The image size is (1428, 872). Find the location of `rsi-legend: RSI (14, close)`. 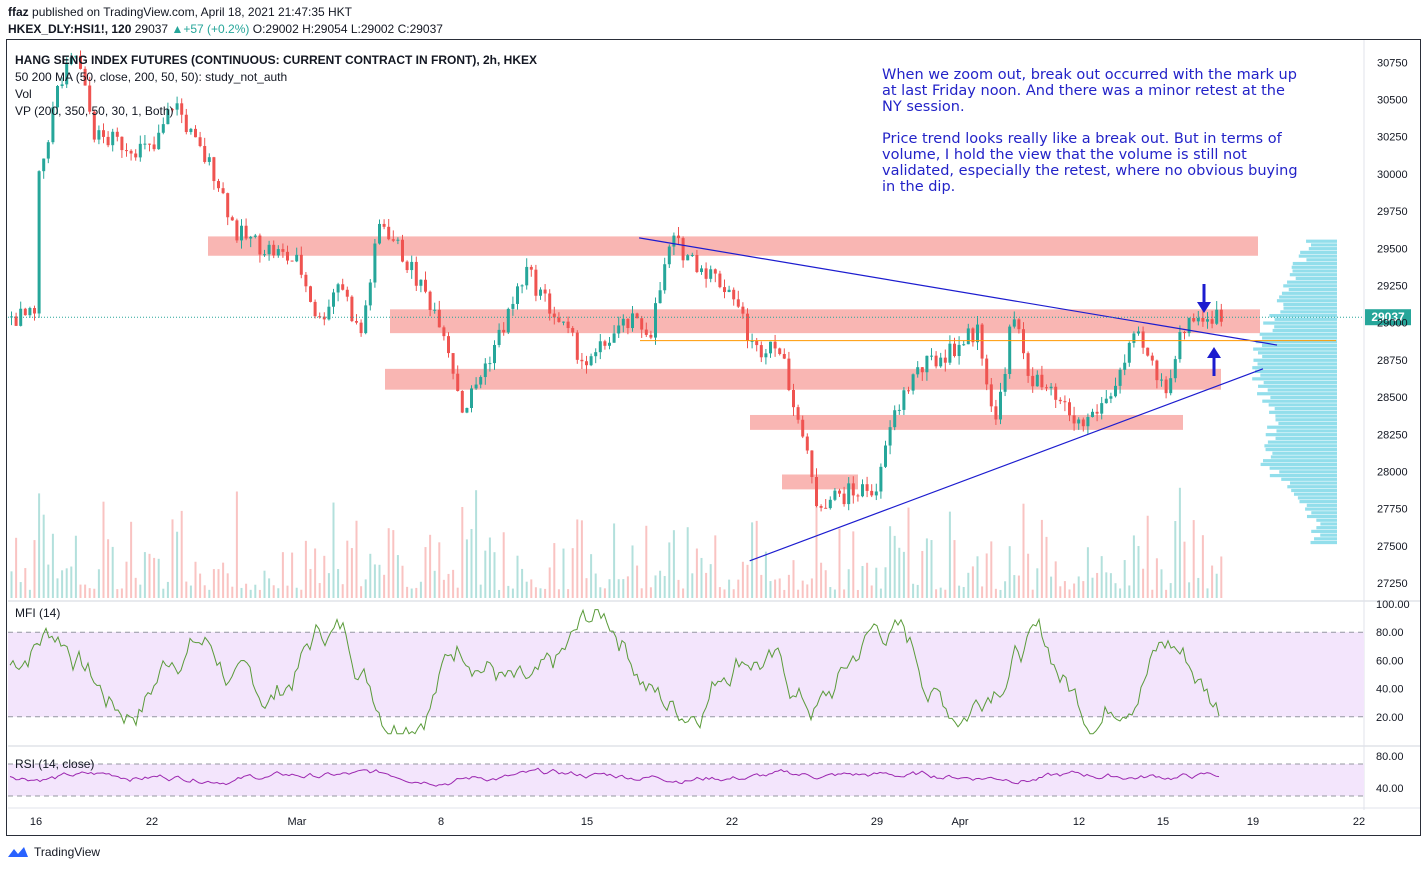

rsi-legend: RSI (14, close) is located at coordinates (54, 764).